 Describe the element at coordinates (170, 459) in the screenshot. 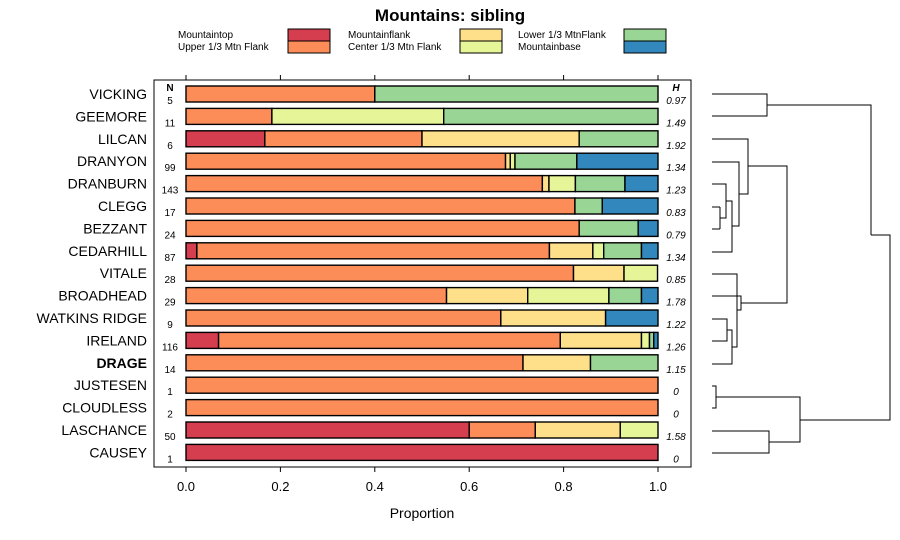

I see `n-value: 1` at that location.